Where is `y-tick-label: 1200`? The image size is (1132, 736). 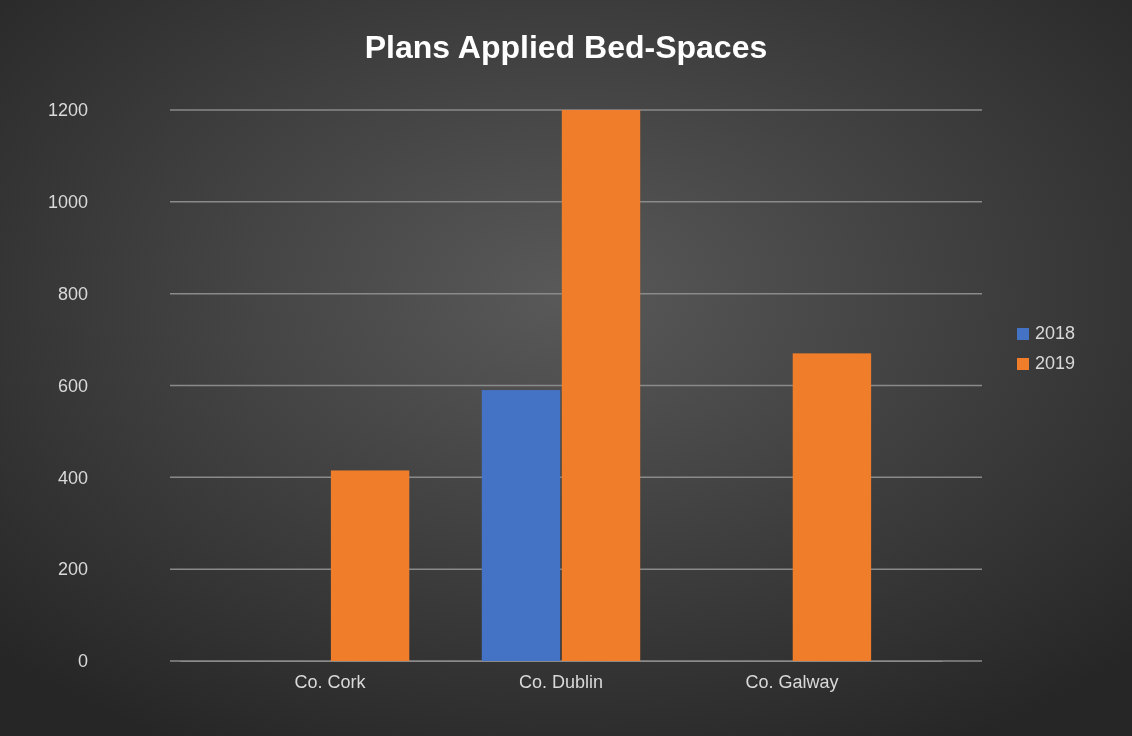 y-tick-label: 1200 is located at coordinates (67, 110).